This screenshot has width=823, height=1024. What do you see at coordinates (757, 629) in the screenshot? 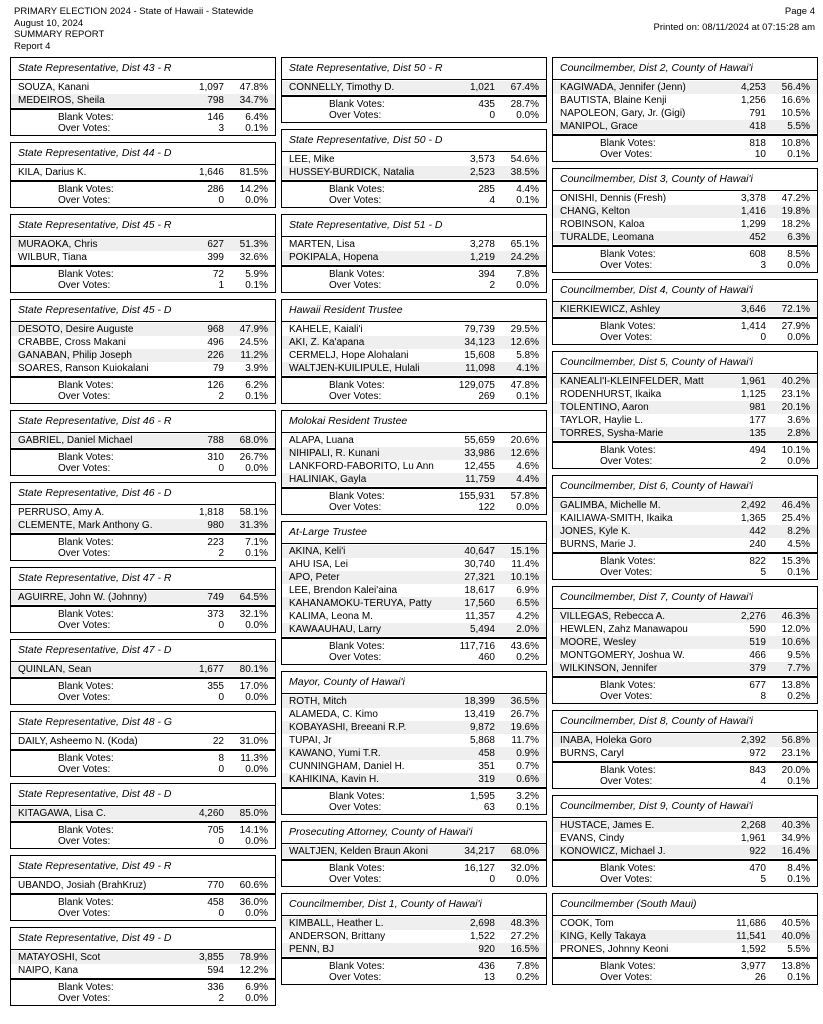
I see `candidate-votes: 590` at bounding box center [757, 629].